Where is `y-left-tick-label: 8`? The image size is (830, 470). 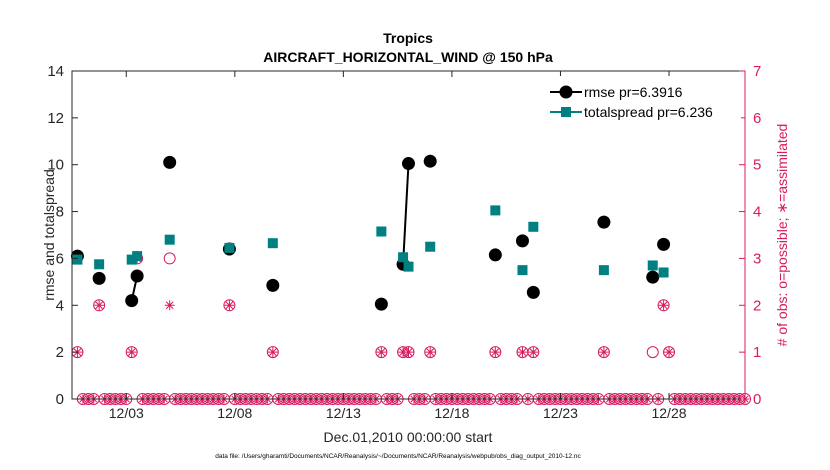
y-left-tick-label: 8 is located at coordinates (60, 212).